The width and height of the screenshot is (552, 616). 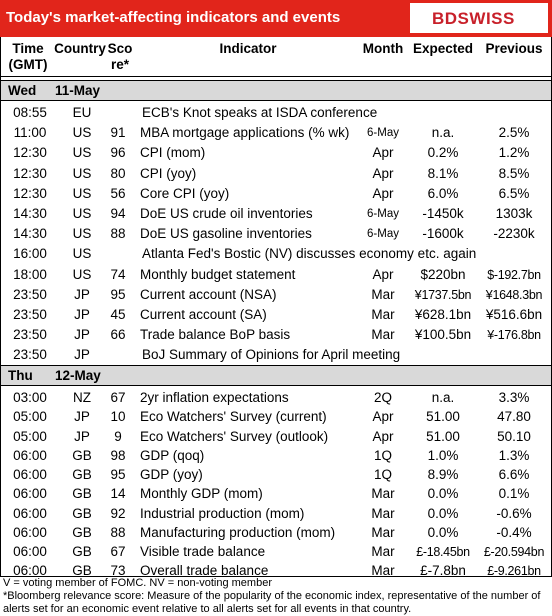 I want to click on indicator: Monthly budget statement, so click(x=218, y=274).